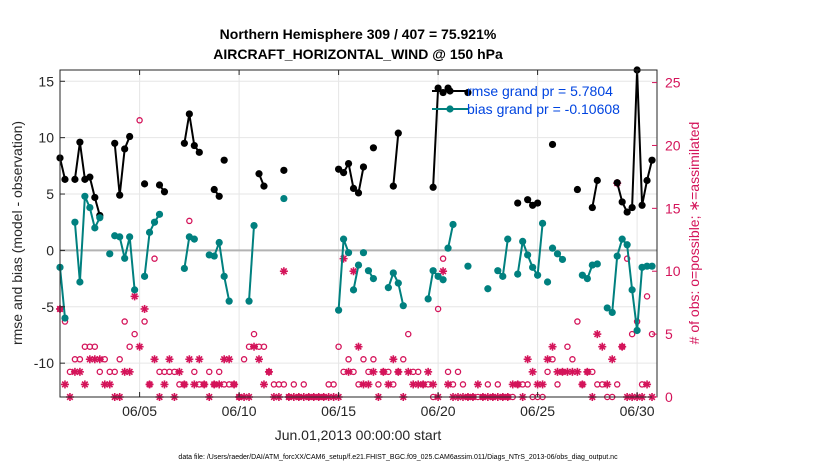 The height and width of the screenshot is (470, 830). Describe the element at coordinates (673, 83) in the screenshot. I see `y-right-tick-label: 25` at that location.